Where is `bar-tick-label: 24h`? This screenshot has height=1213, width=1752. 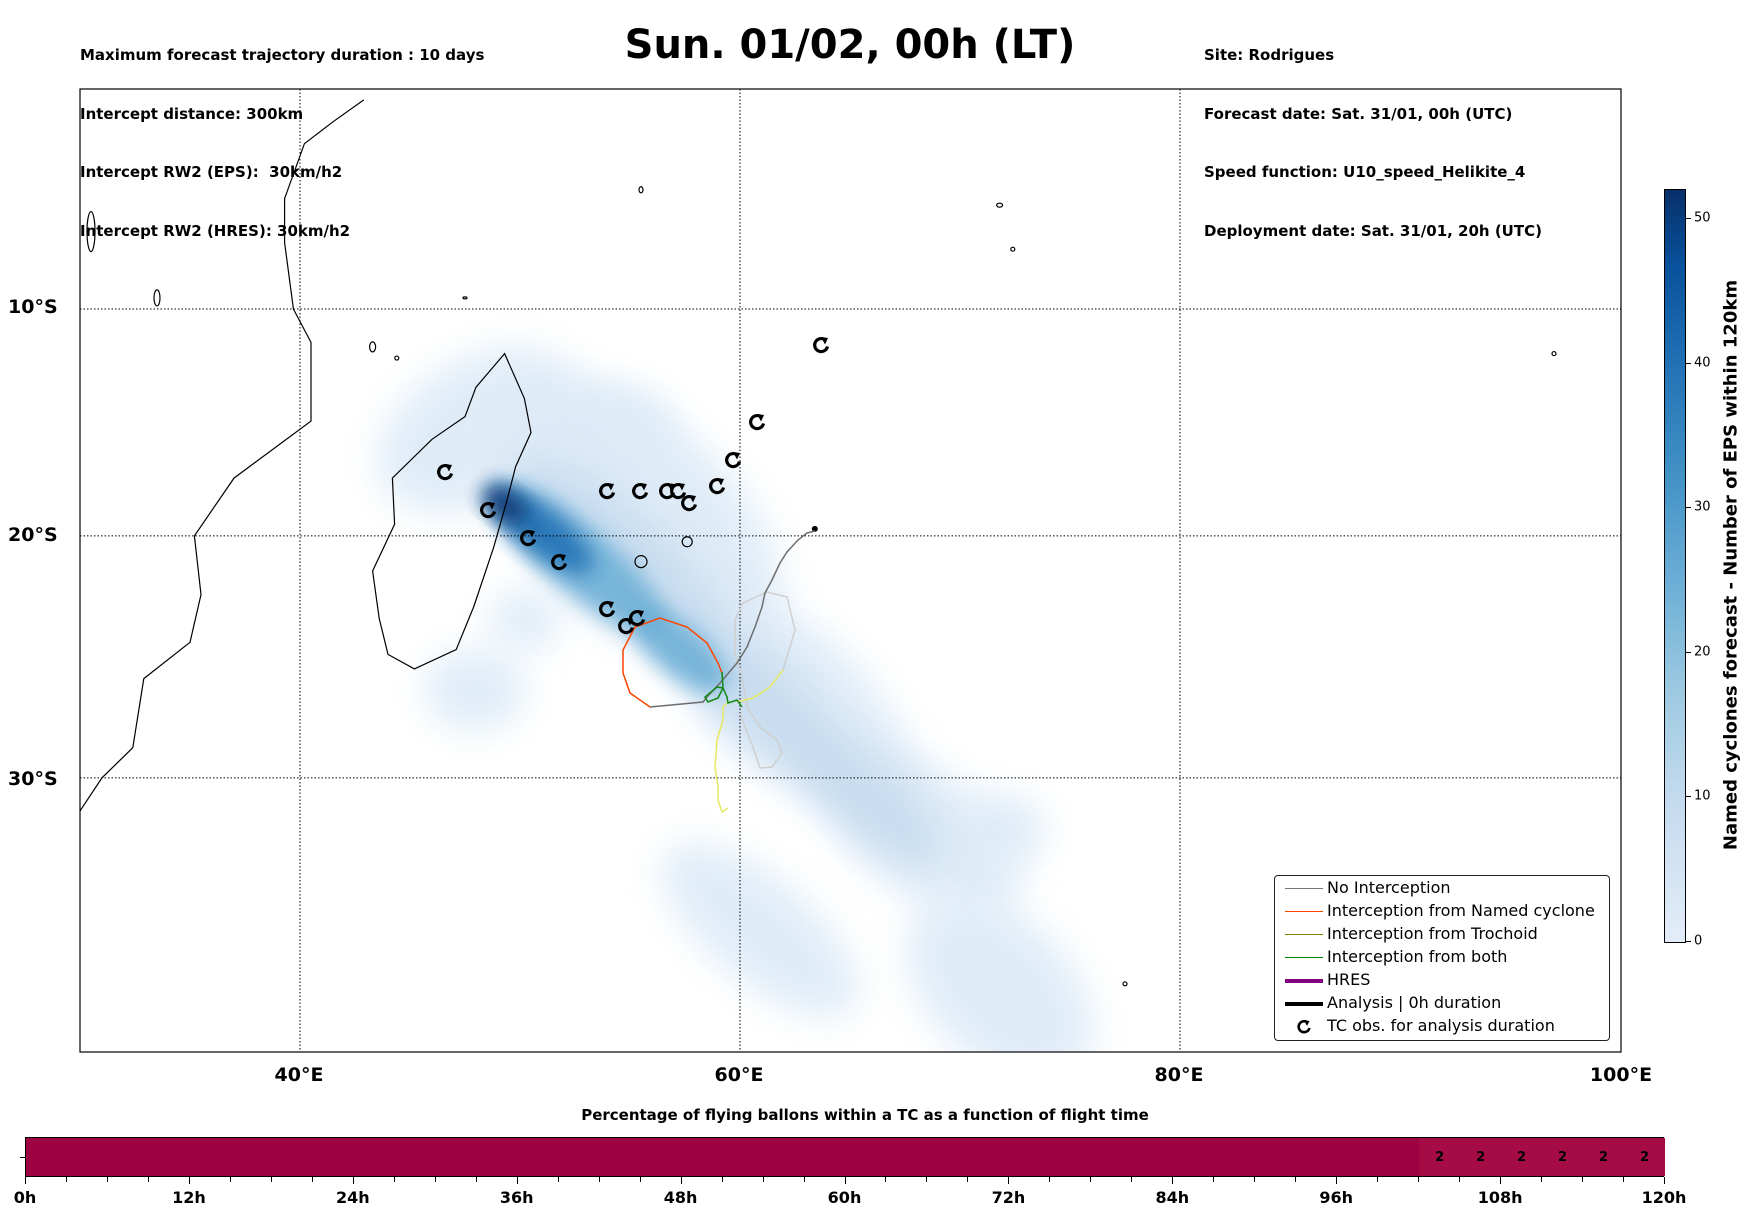 bar-tick-label: 24h is located at coordinates (352, 1197).